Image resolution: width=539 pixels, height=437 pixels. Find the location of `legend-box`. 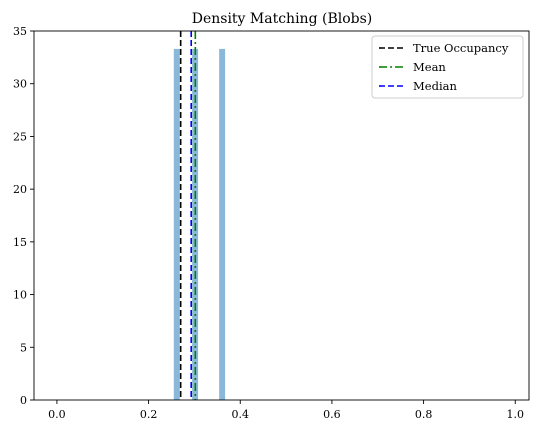

legend-box is located at coordinates (447, 67).